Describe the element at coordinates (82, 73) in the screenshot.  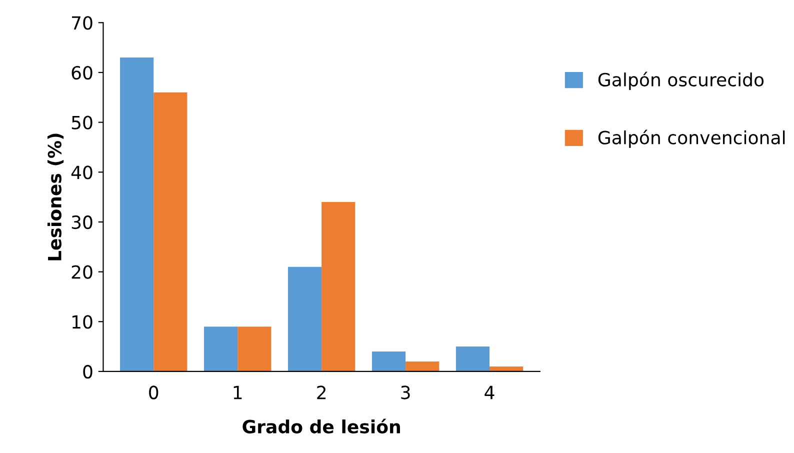
I see `y-tick-label: 60` at that location.